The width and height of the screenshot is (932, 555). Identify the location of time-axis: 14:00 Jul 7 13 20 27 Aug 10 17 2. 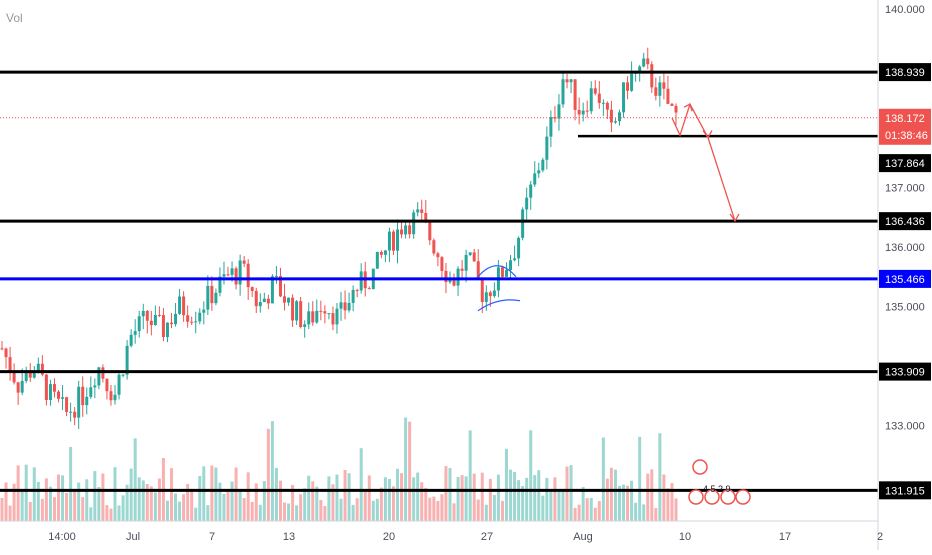
(465, 537).